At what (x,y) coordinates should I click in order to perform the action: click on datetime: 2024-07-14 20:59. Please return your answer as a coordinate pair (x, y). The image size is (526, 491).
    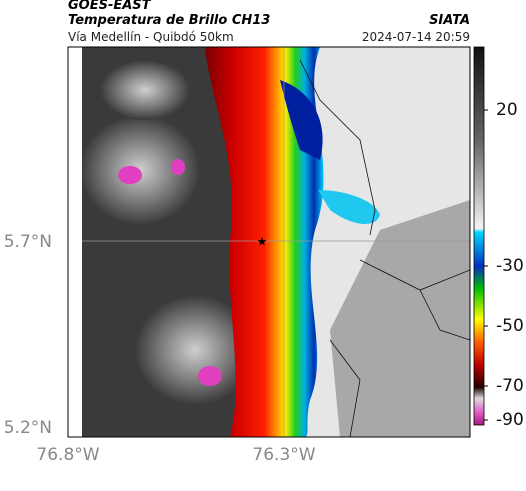
    Looking at the image, I should click on (416, 37).